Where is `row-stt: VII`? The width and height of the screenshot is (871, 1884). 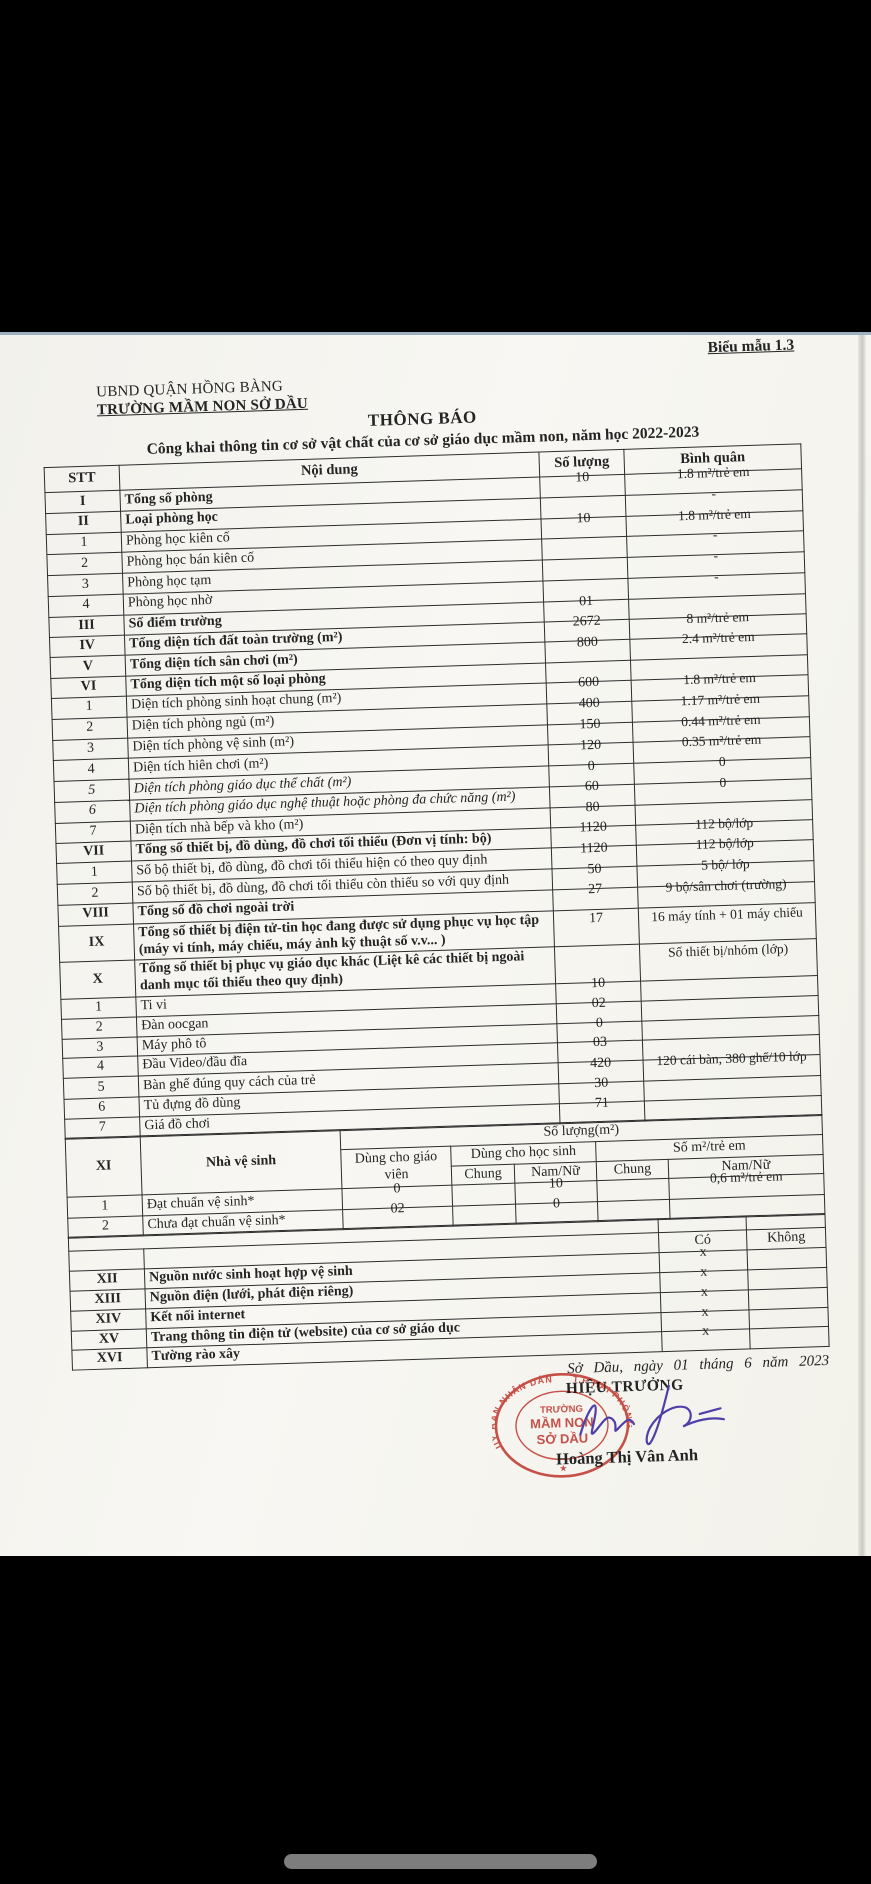
row-stt: VII is located at coordinates (93, 852).